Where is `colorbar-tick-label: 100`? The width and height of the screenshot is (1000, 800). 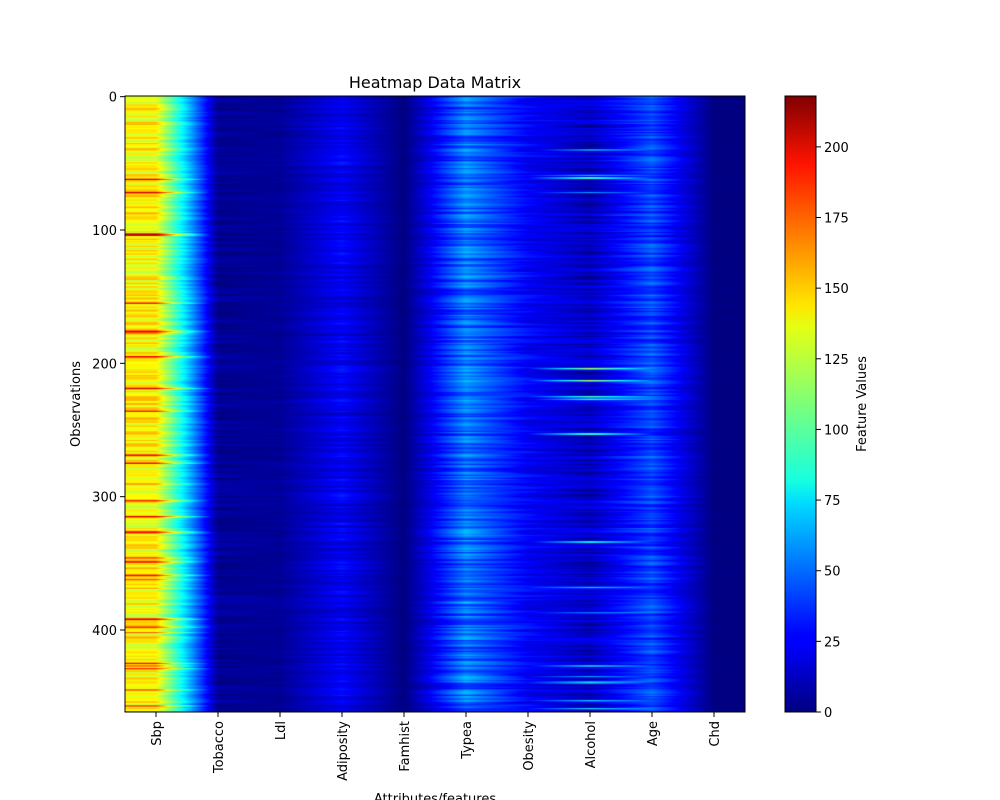
colorbar-tick-label: 100 is located at coordinates (836, 430).